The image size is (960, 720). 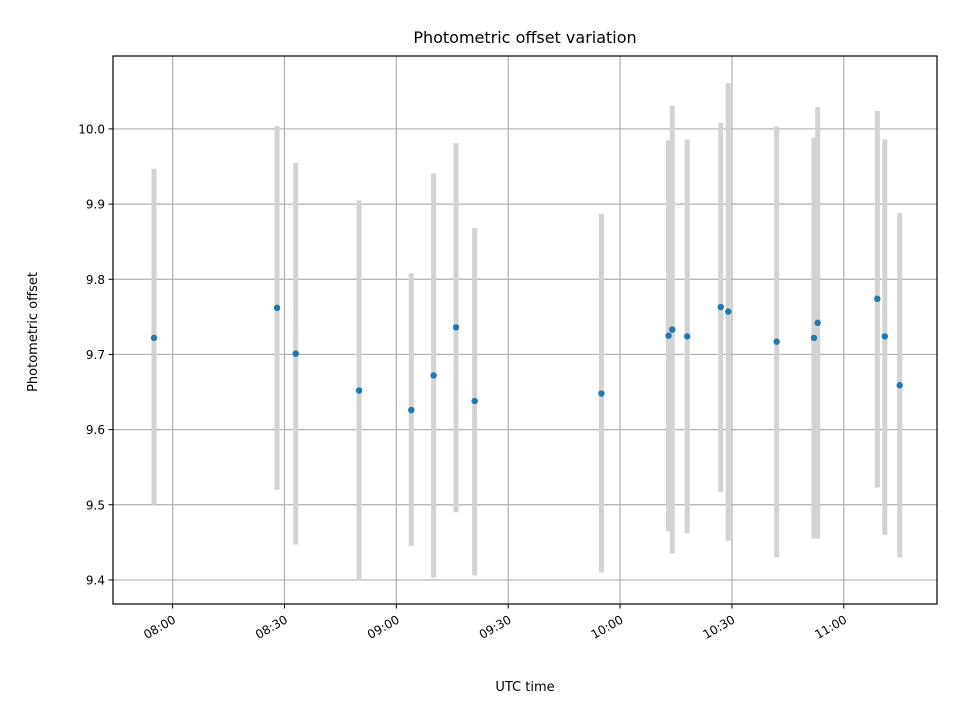 I want to click on x-tick-label: 09:30, so click(x=495, y=626).